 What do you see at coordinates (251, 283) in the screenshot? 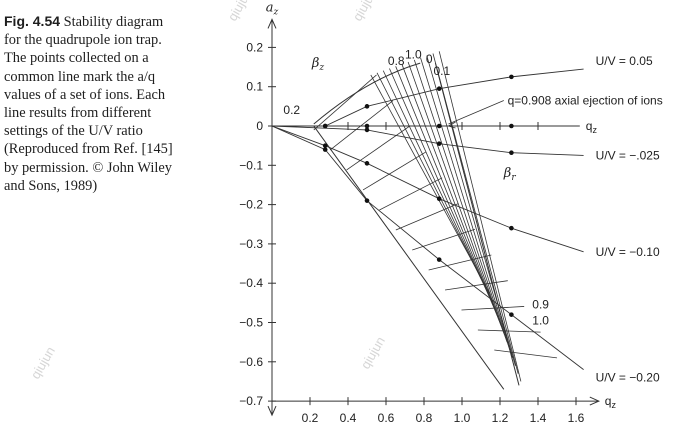
I see `az-tick-label: −0.4` at bounding box center [251, 283].